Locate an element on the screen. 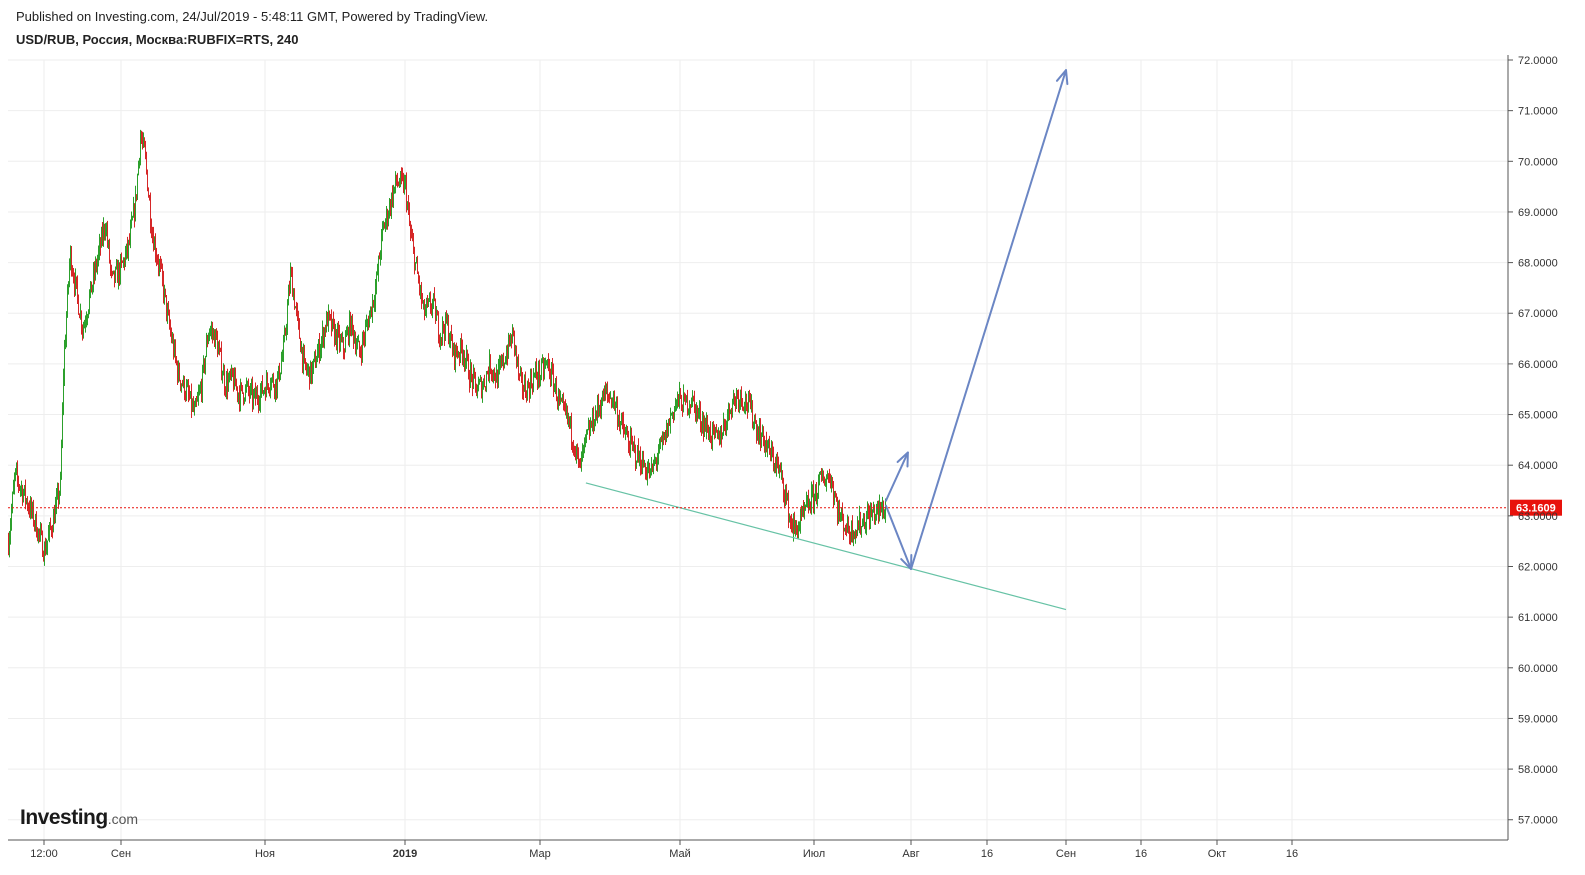 This screenshot has height=875, width=1585. time-axis: 12:00 Сен Ноя 2019 Мар Май Июл Авг 16 Сен 16 Окт 16 is located at coordinates (758, 849).